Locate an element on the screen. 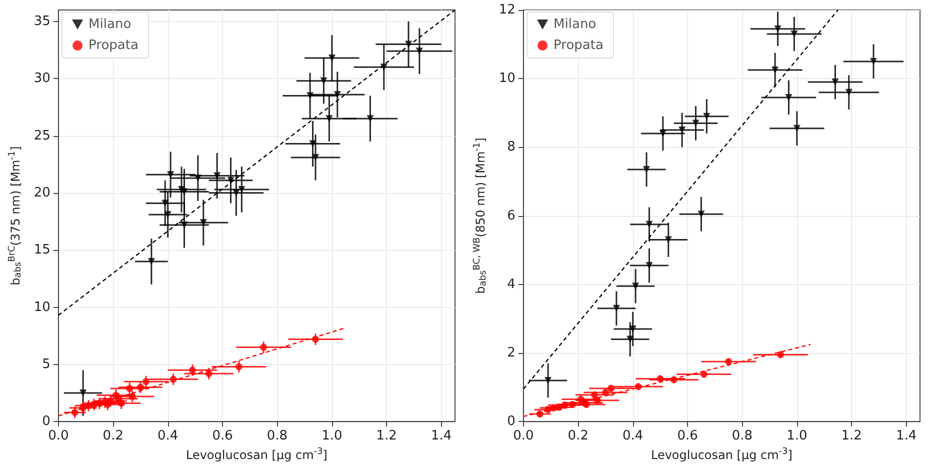 The height and width of the screenshot is (466, 930). y-tick-label: 25 is located at coordinates (42, 136).